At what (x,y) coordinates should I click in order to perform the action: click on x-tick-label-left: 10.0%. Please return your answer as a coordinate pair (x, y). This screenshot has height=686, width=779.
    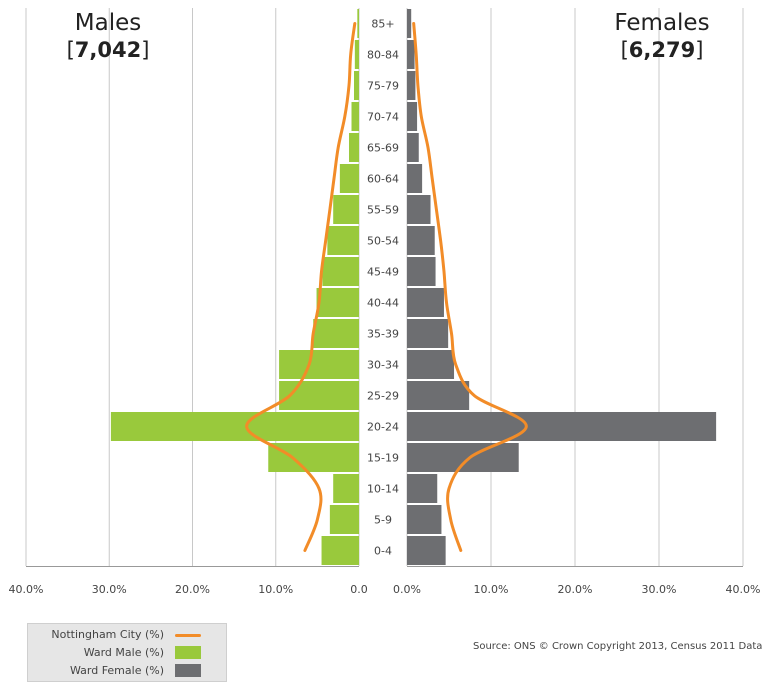
    Looking at the image, I should click on (275, 589).